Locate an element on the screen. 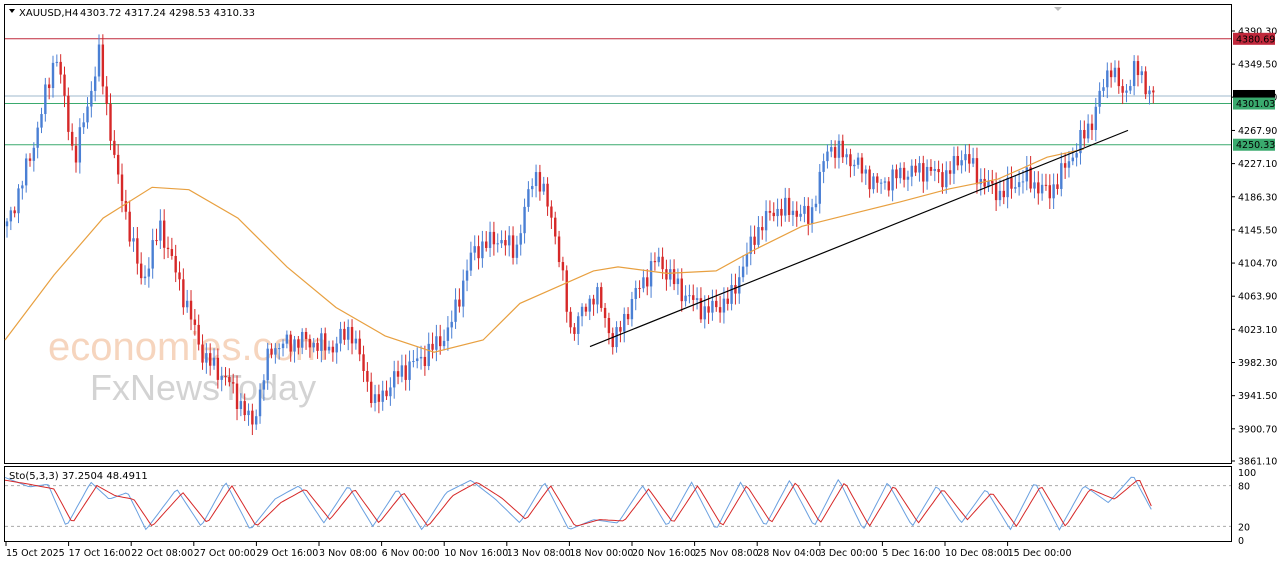 This screenshot has width=1280, height=567. price-tick-label: 3982.30 is located at coordinates (1257, 363).